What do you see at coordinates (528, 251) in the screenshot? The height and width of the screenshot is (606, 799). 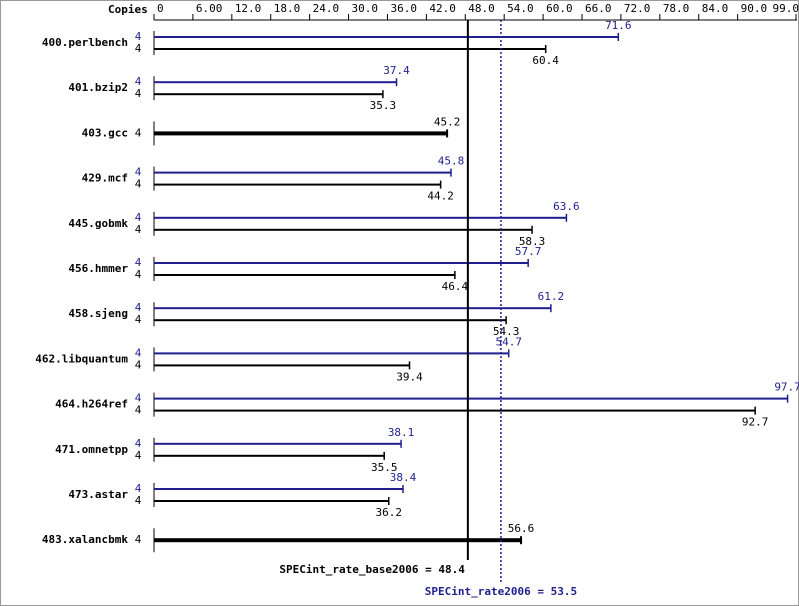 I see `value-label: 57.7` at bounding box center [528, 251].